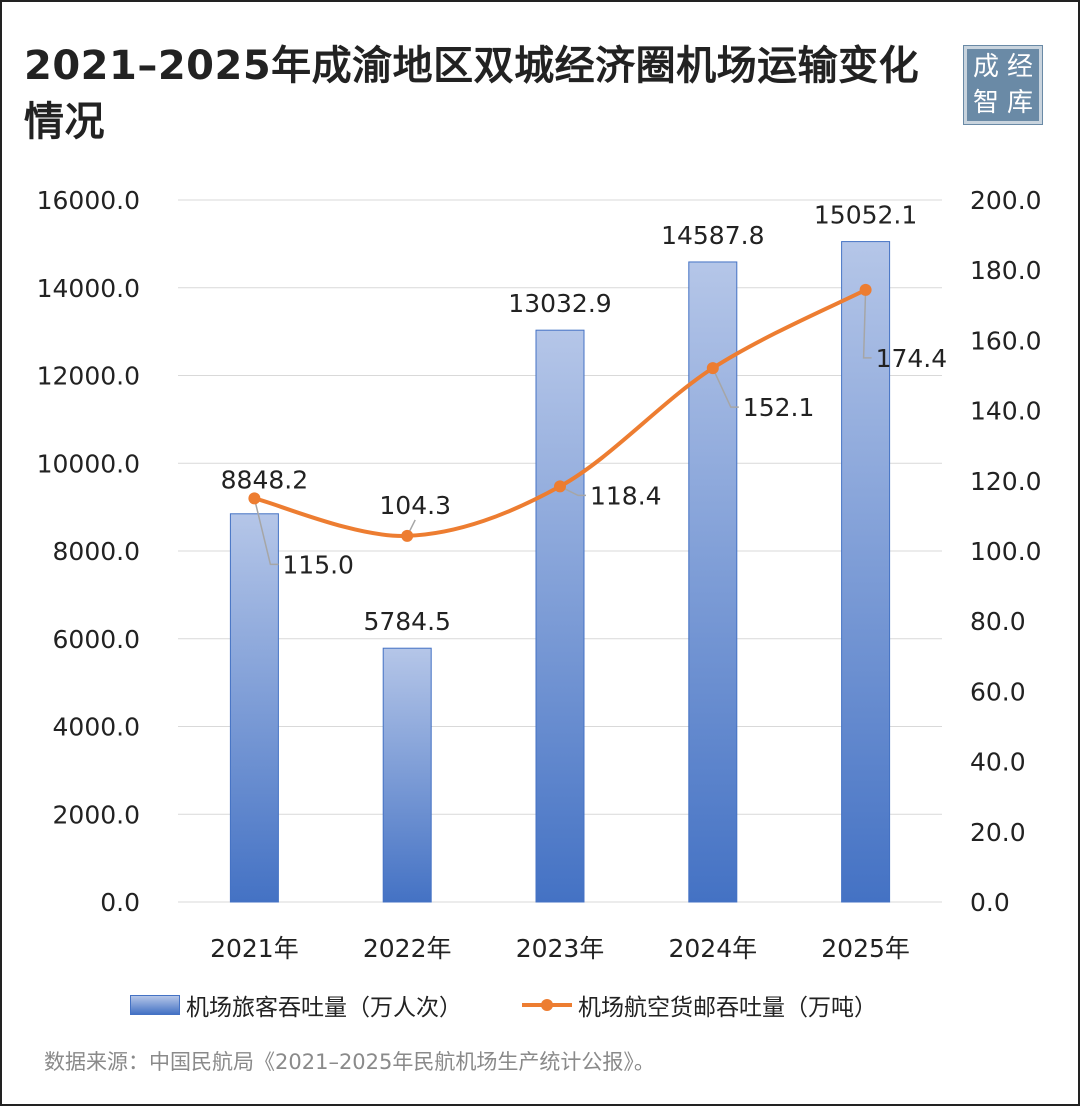 The image size is (1080, 1106). What do you see at coordinates (1006, 270) in the screenshot?
I see `y-right-tick-label: 180.0` at bounding box center [1006, 270].